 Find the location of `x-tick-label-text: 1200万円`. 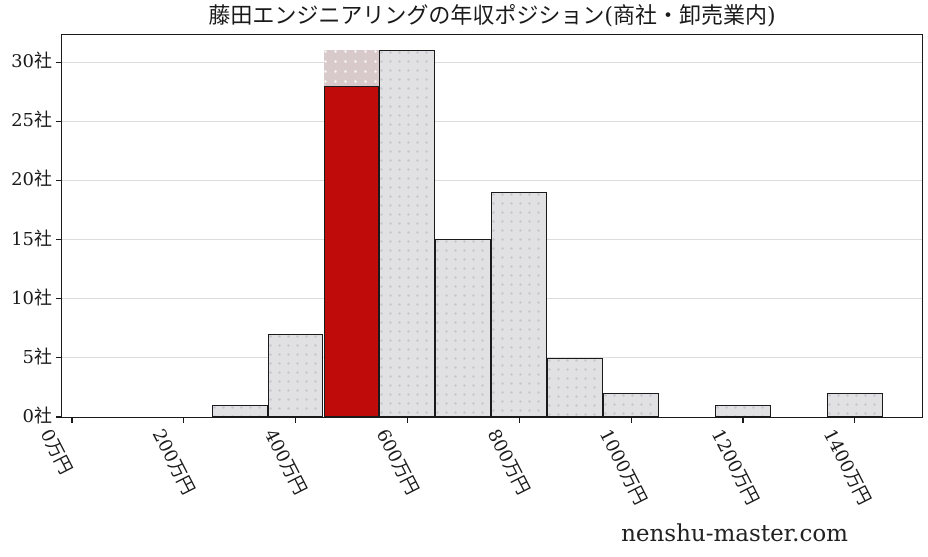

x-tick-label-text: 1200万円 is located at coordinates (734, 467).